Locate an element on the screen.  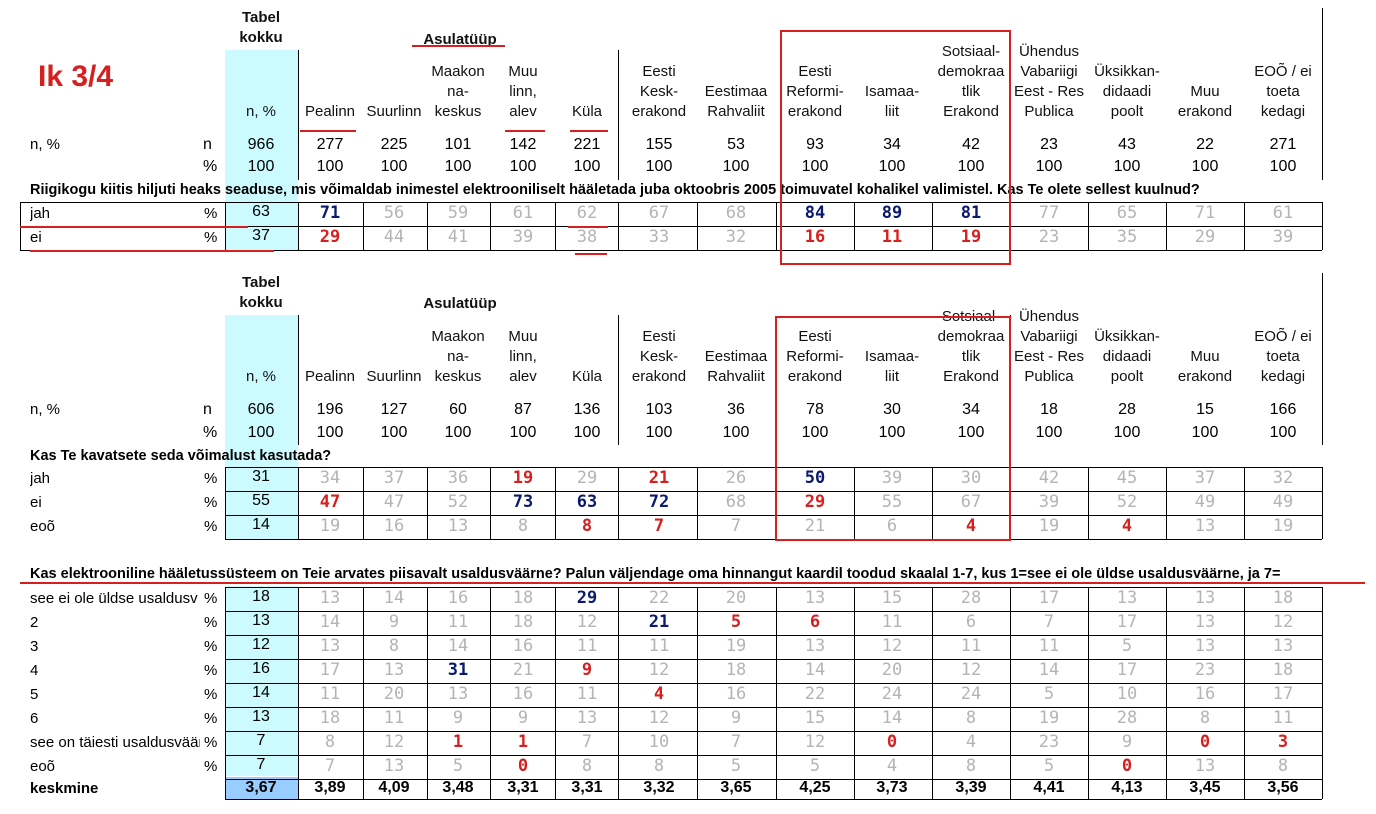
cell-value: 28 is located at coordinates (1127, 718).